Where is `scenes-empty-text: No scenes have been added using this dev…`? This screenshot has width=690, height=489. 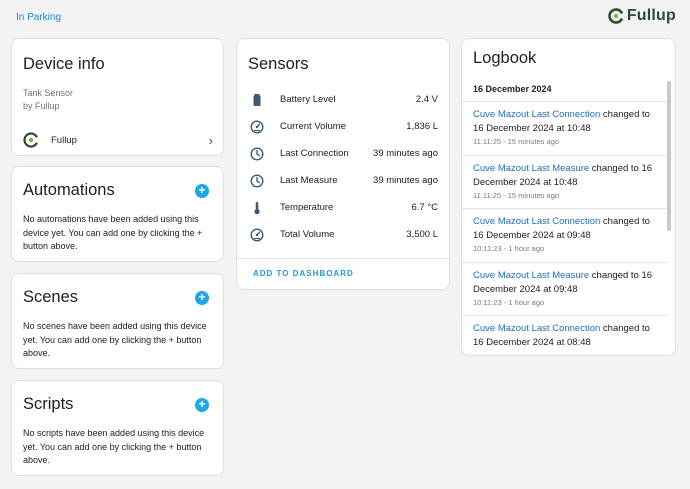 scenes-empty-text: No scenes have been added using this dev… is located at coordinates (115, 339).